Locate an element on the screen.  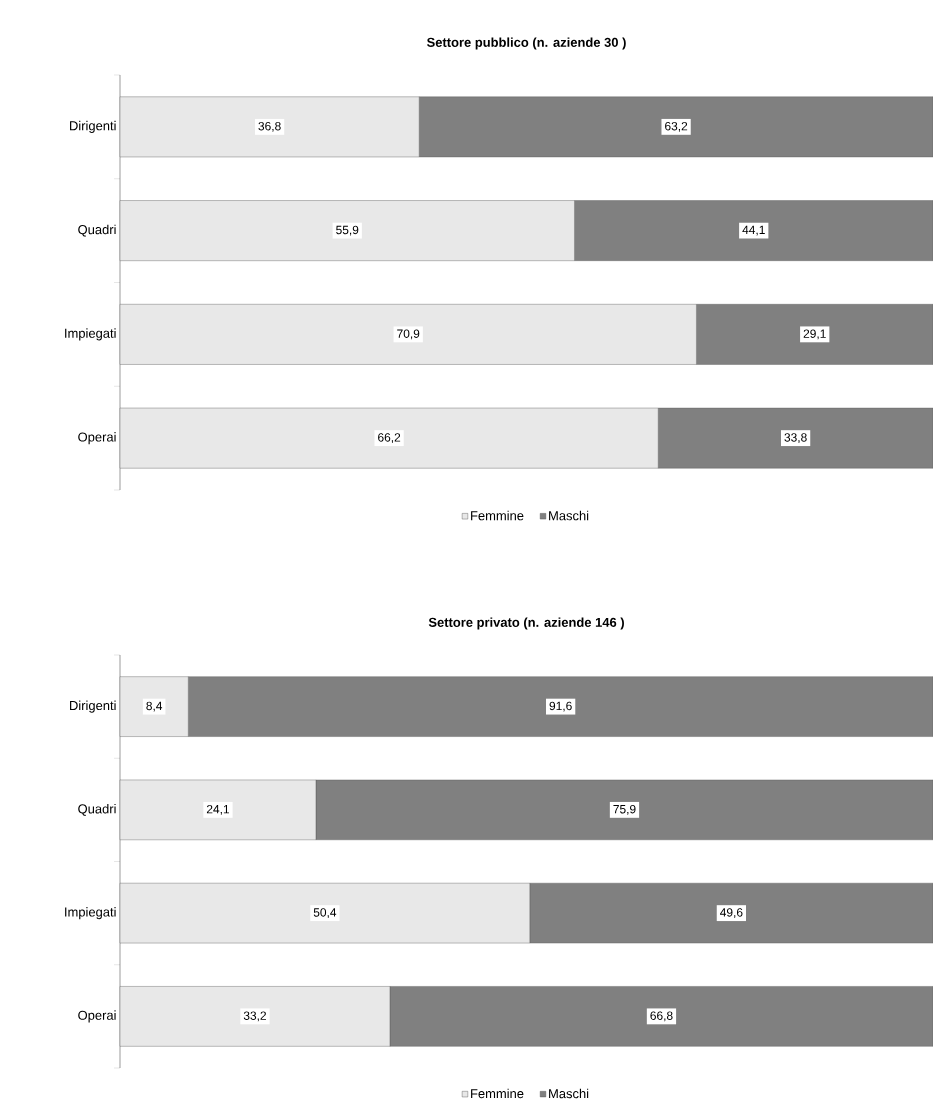
data-label: 24,1 is located at coordinates (217, 809).